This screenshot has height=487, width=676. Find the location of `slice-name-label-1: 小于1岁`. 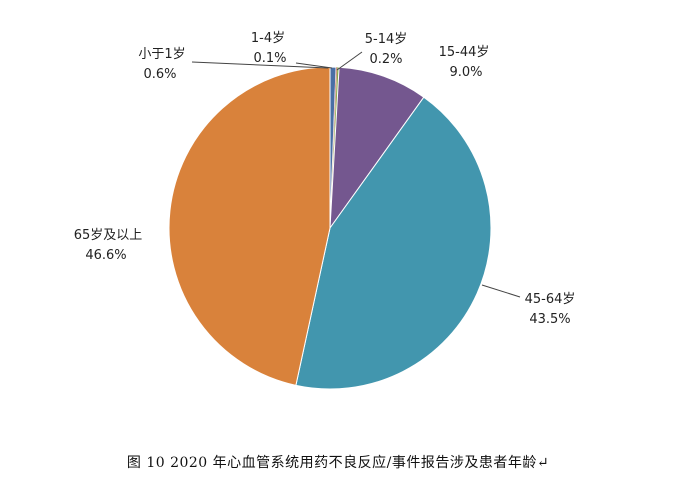

slice-name-label-1: 小于1岁 is located at coordinates (161, 54).